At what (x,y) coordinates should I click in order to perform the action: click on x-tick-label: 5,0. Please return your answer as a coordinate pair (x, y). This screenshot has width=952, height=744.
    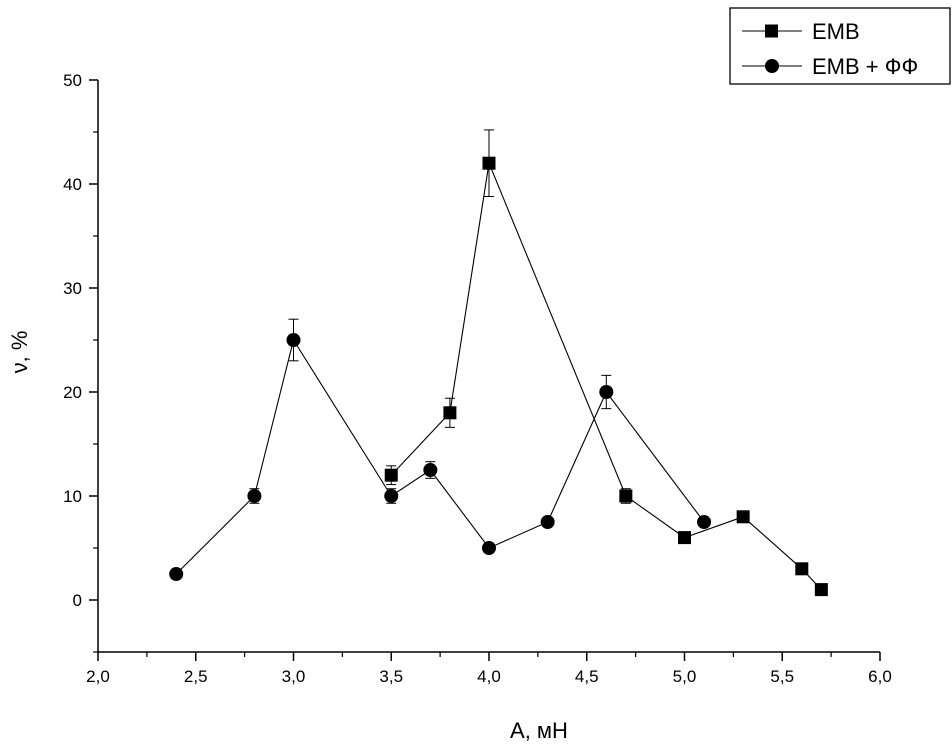
    Looking at the image, I should click on (685, 676).